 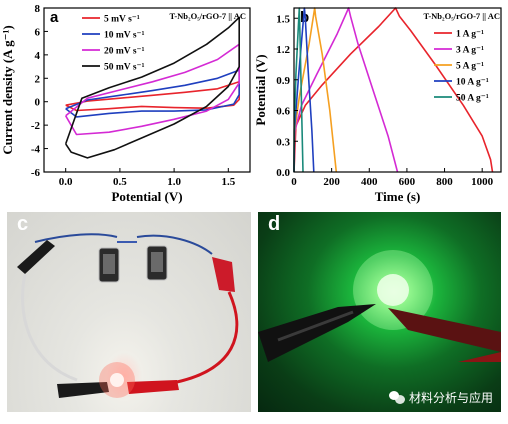 I want to click on x-tick-label: 200, so click(x=331, y=182).